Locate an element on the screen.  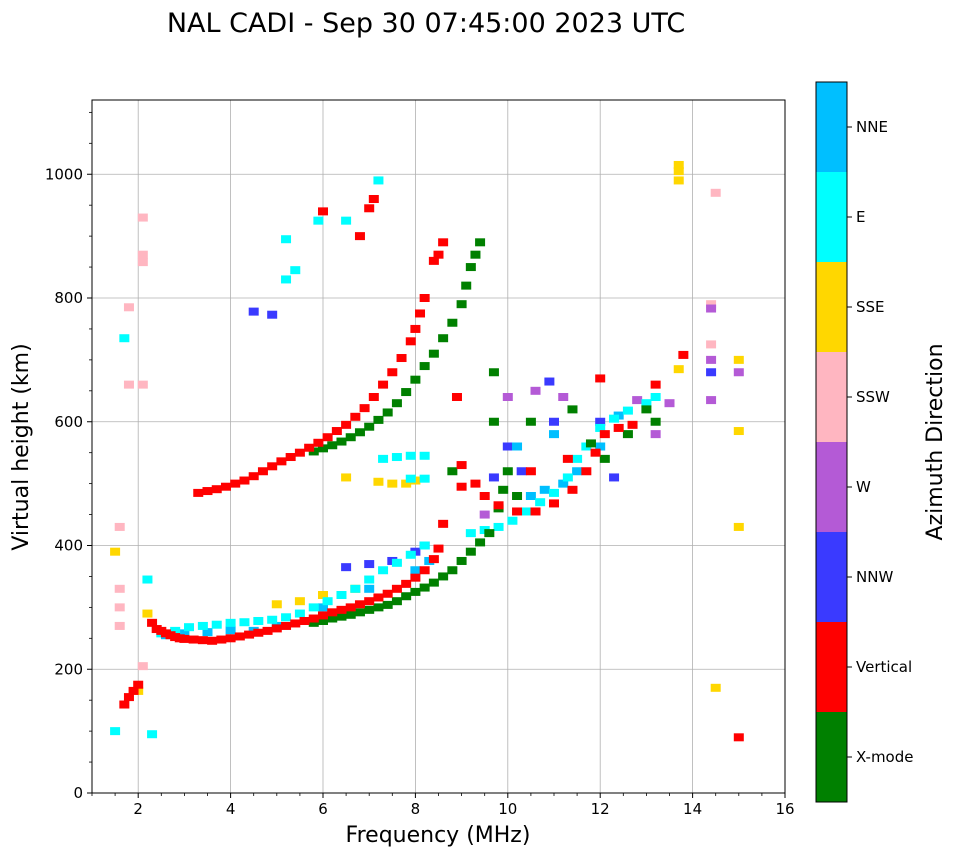
x-tick-label: 14 is located at coordinates (692, 809).